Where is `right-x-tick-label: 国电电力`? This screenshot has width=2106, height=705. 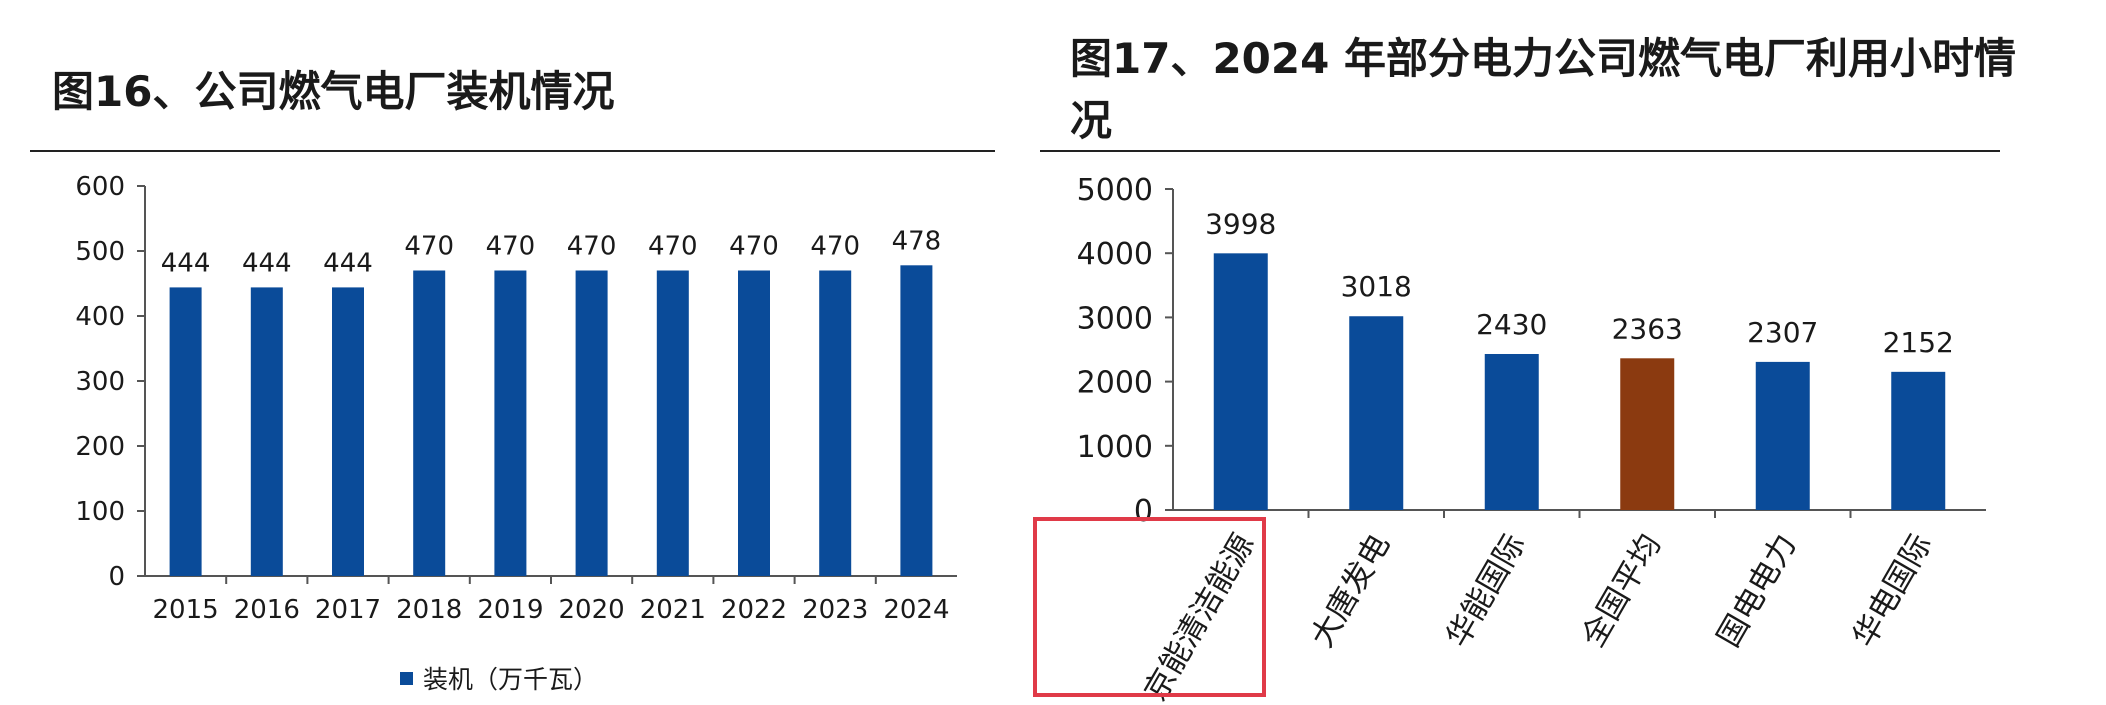 right-x-tick-label: 国电电力 is located at coordinates (1757, 590).